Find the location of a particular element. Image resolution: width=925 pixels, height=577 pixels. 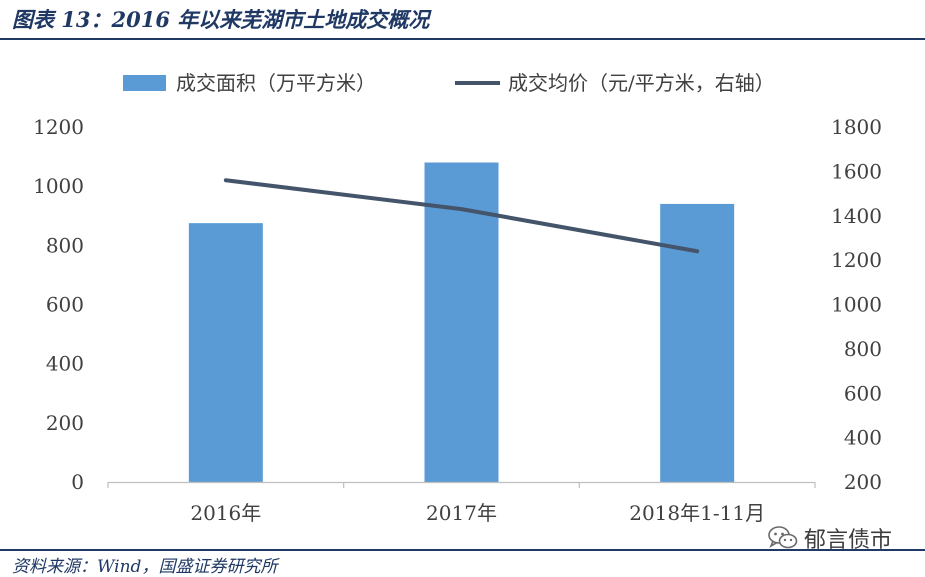

right-axis: 200 400 600 800 1000 1200 1400 1600 1800 is located at coordinates (856, 304).